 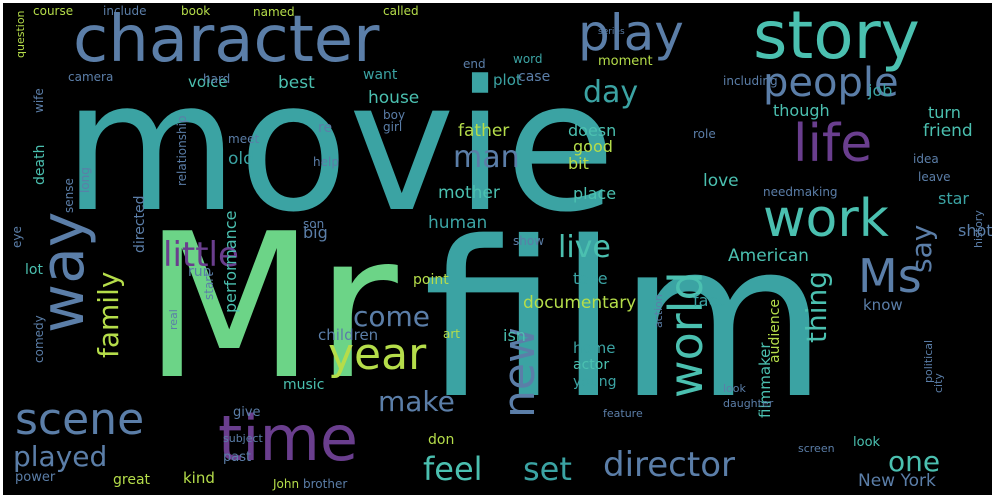 I want to click on word-day: day, so click(x=611, y=92).